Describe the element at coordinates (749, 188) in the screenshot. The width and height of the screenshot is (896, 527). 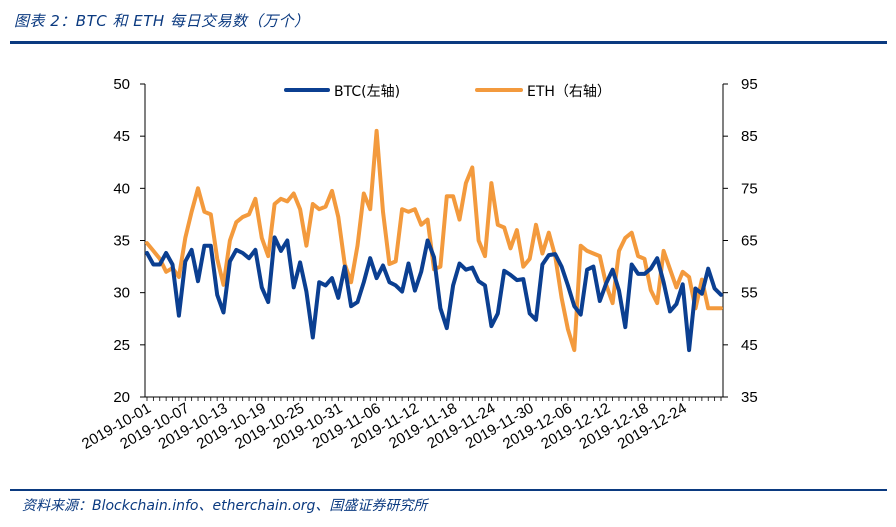
I see `right-tick-label: 75` at that location.